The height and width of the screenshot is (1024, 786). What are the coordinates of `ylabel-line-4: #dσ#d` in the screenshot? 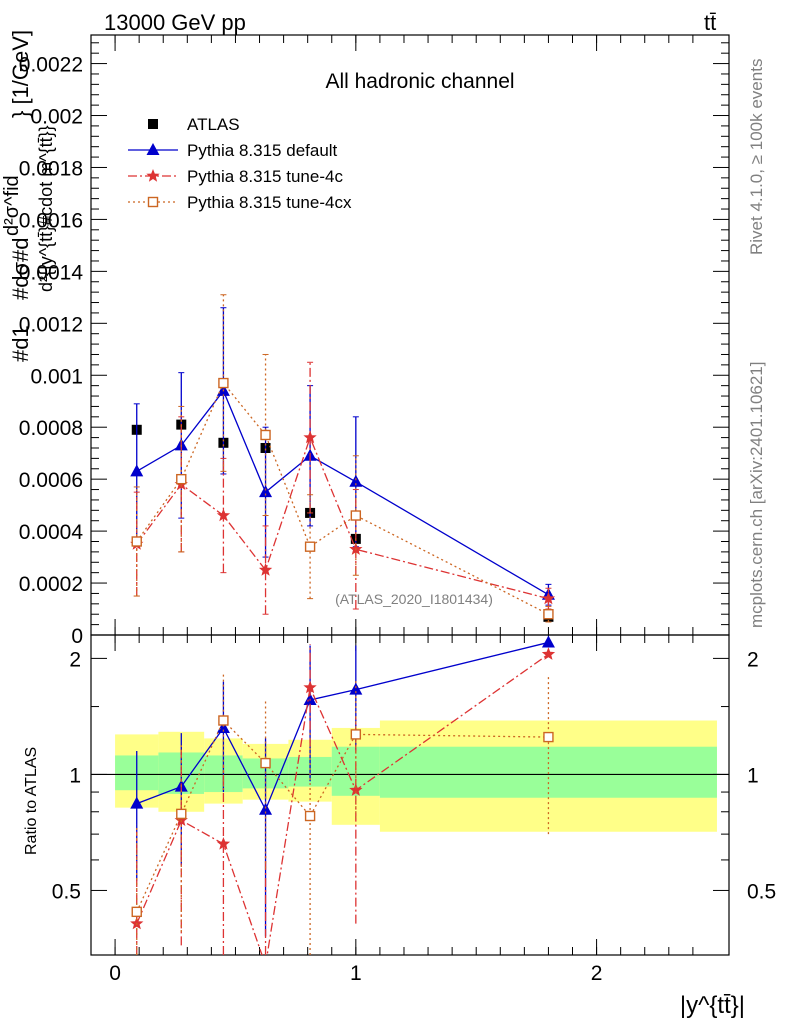 It's located at (20, 268).